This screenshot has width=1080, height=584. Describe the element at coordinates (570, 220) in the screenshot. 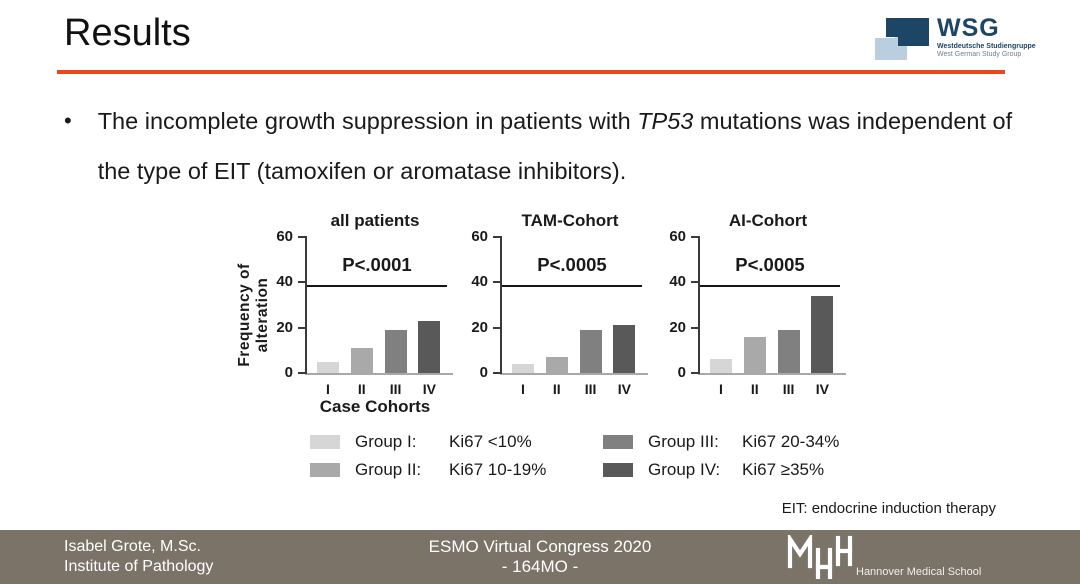

I see `chart-title: TAM-Cohort` at that location.